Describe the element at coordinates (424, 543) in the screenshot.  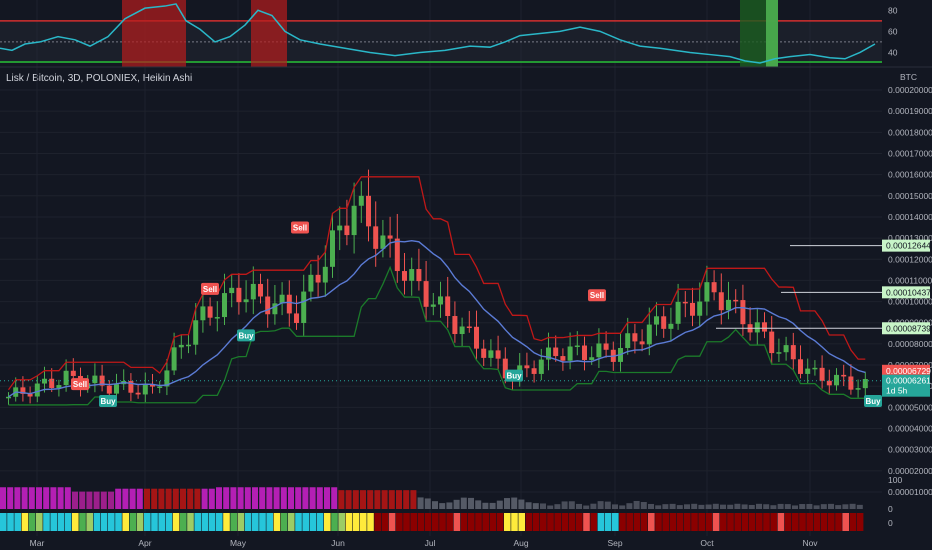
I see `time-axis: Mar Apr May Jun Jul Aug Sep Oct Nov` at that location.